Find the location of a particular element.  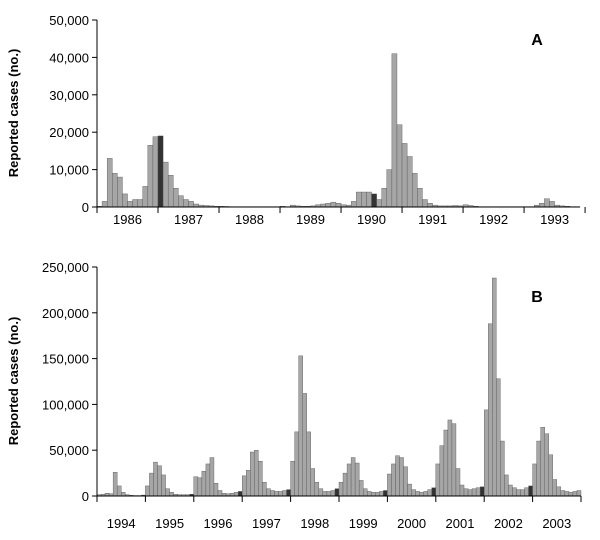

x-tick-label: 1999 is located at coordinates (363, 523).